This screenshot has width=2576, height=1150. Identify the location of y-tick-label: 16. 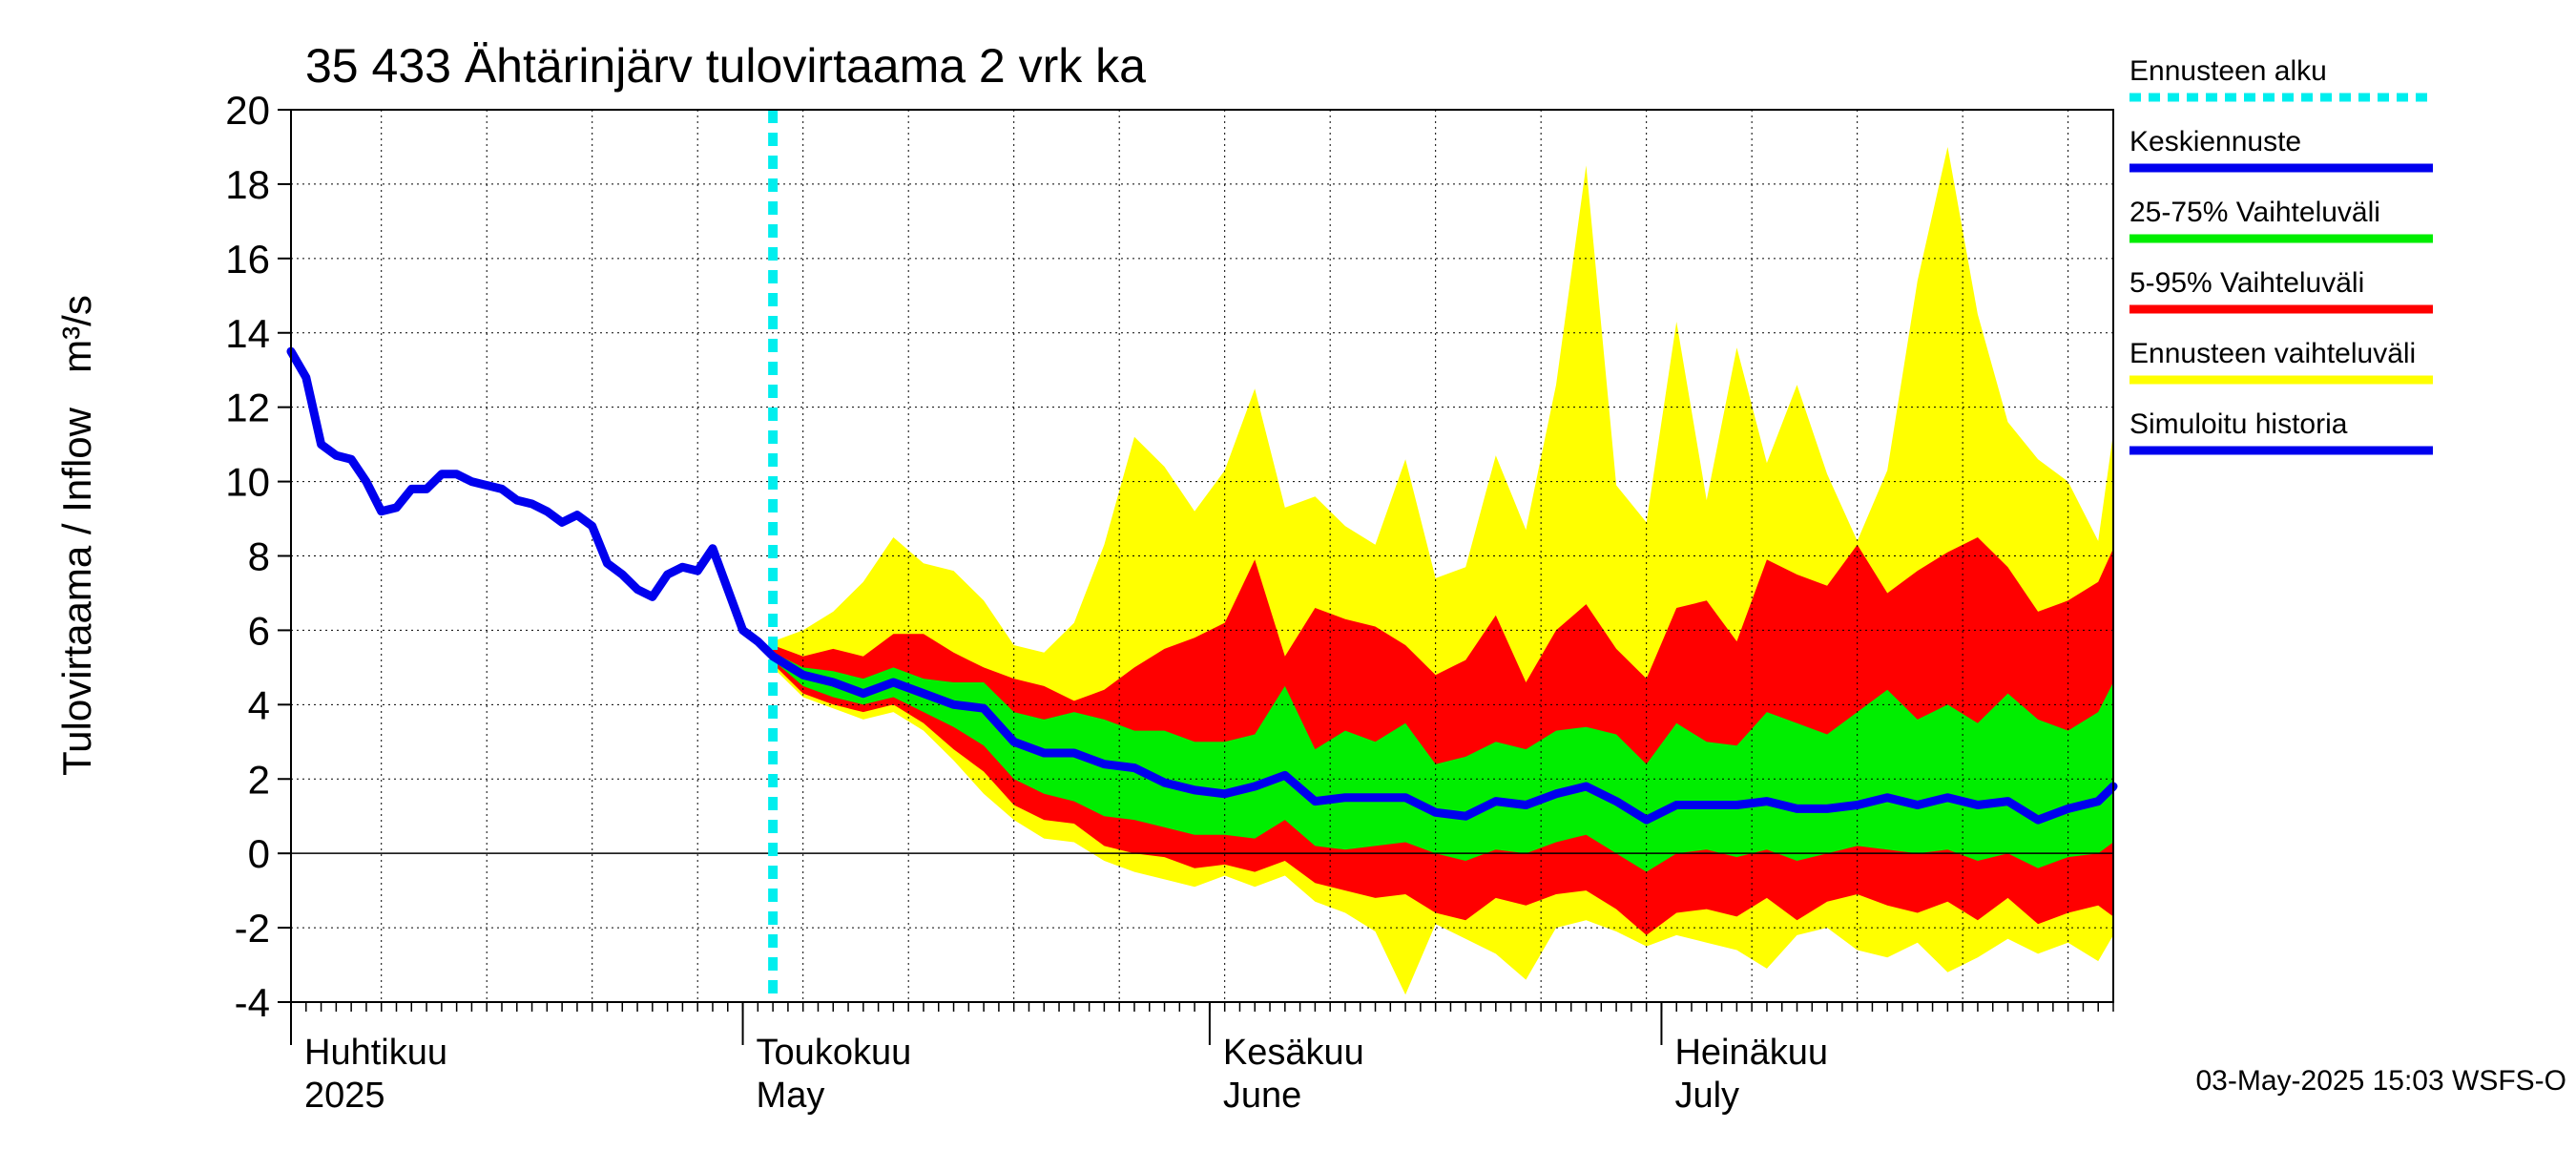
(247, 259).